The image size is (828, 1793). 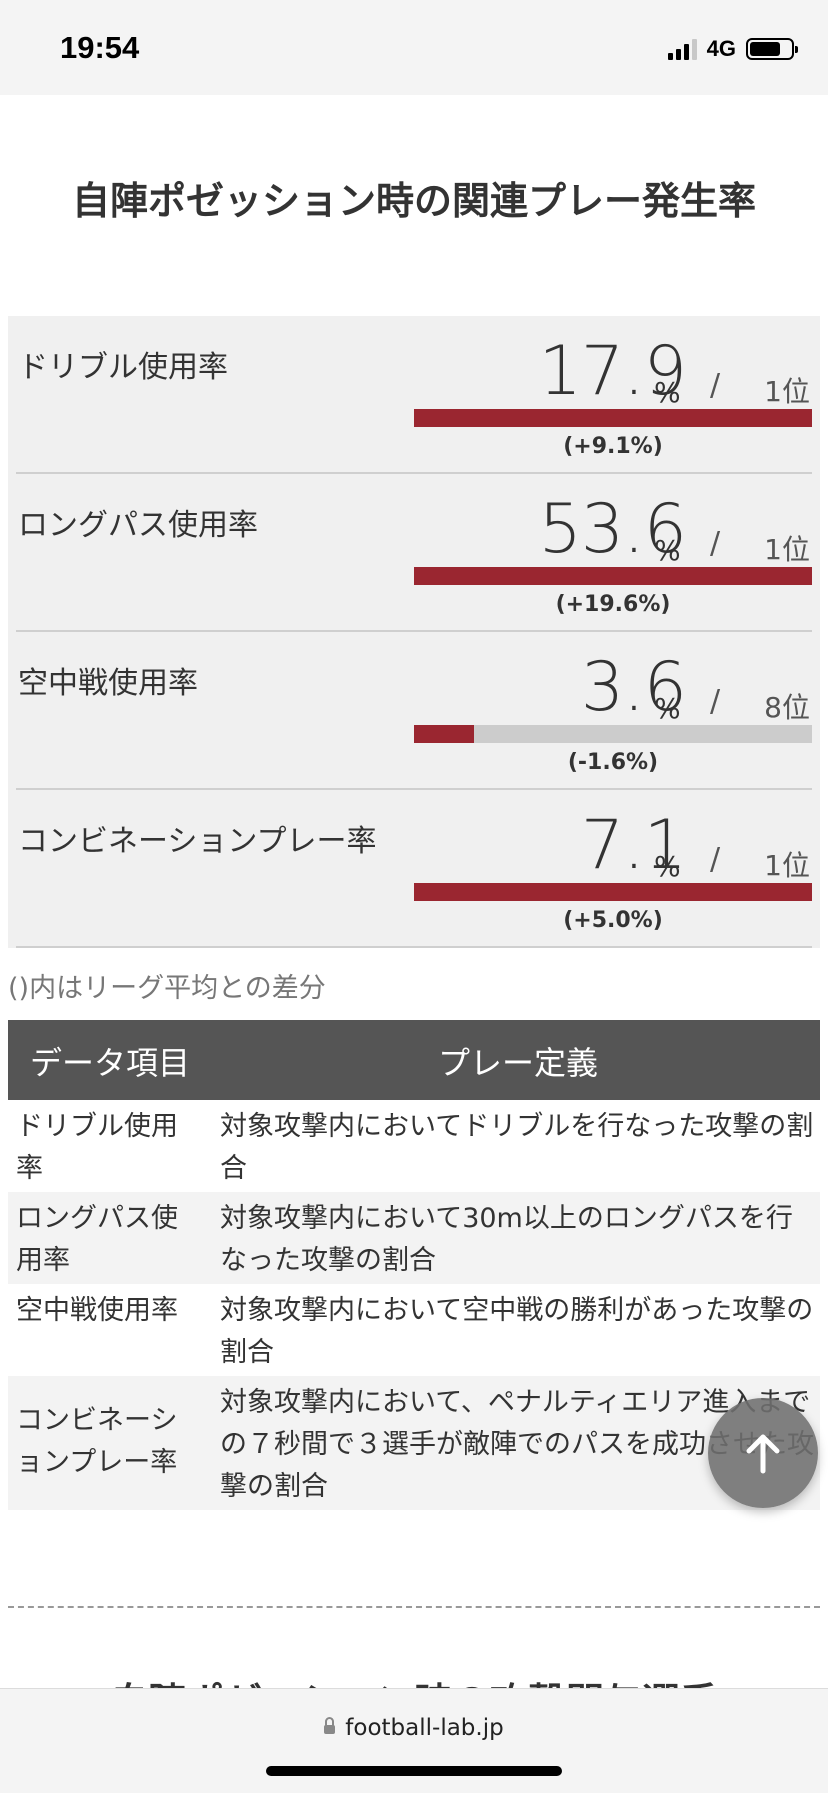 I want to click on status-bar: 19:54 4G, so click(x=414, y=47).